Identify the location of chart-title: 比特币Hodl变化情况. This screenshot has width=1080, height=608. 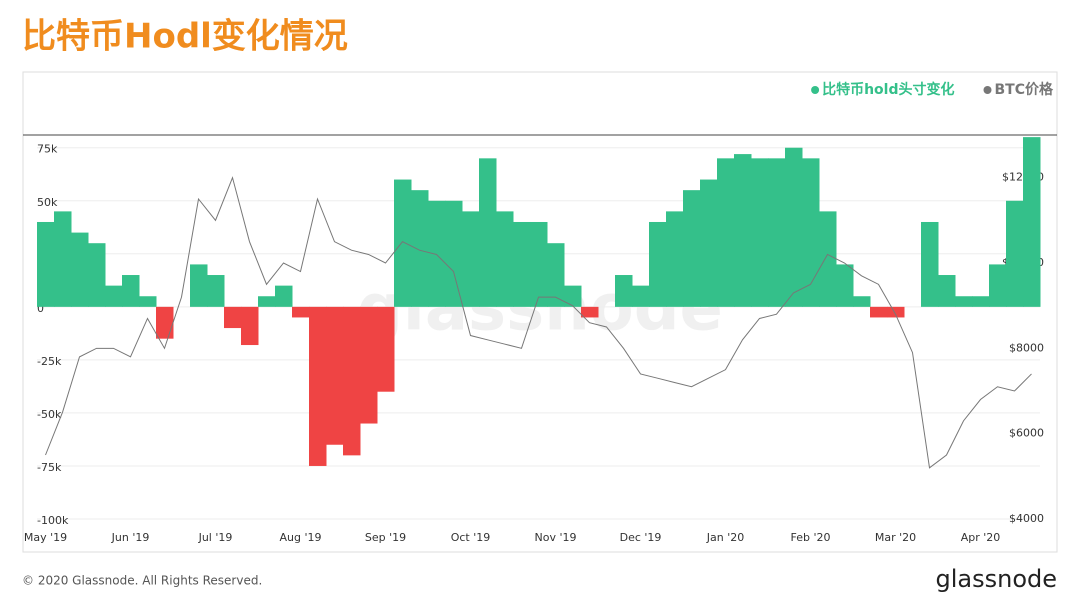
(185, 37).